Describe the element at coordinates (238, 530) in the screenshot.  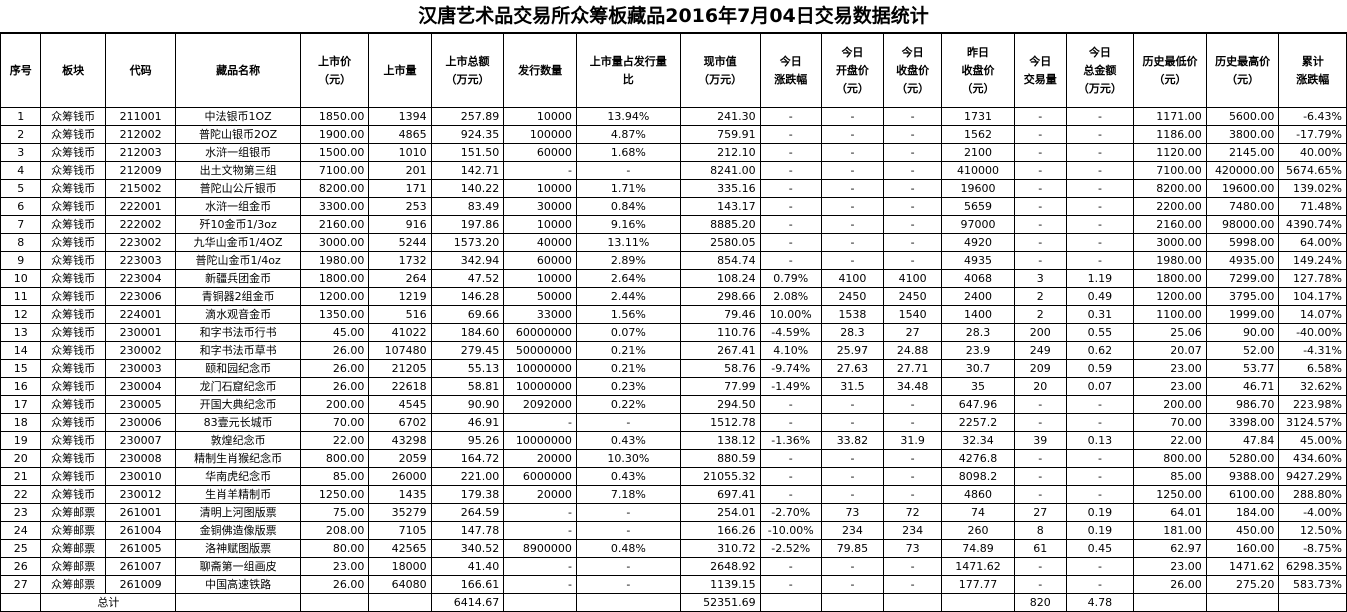
I see `table-cell: 金铜佛造像版票` at that location.